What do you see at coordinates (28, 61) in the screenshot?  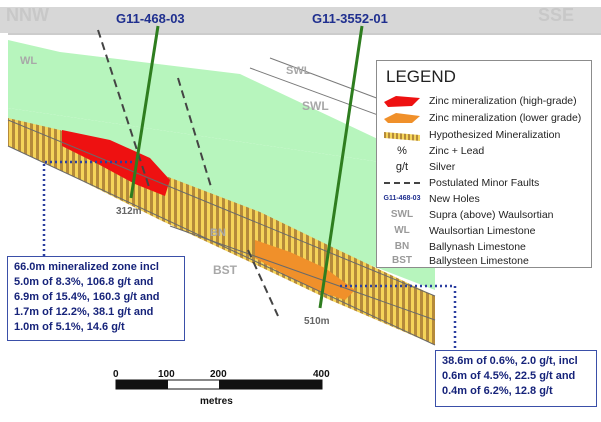 I see `unit-label-wl: WL` at bounding box center [28, 61].